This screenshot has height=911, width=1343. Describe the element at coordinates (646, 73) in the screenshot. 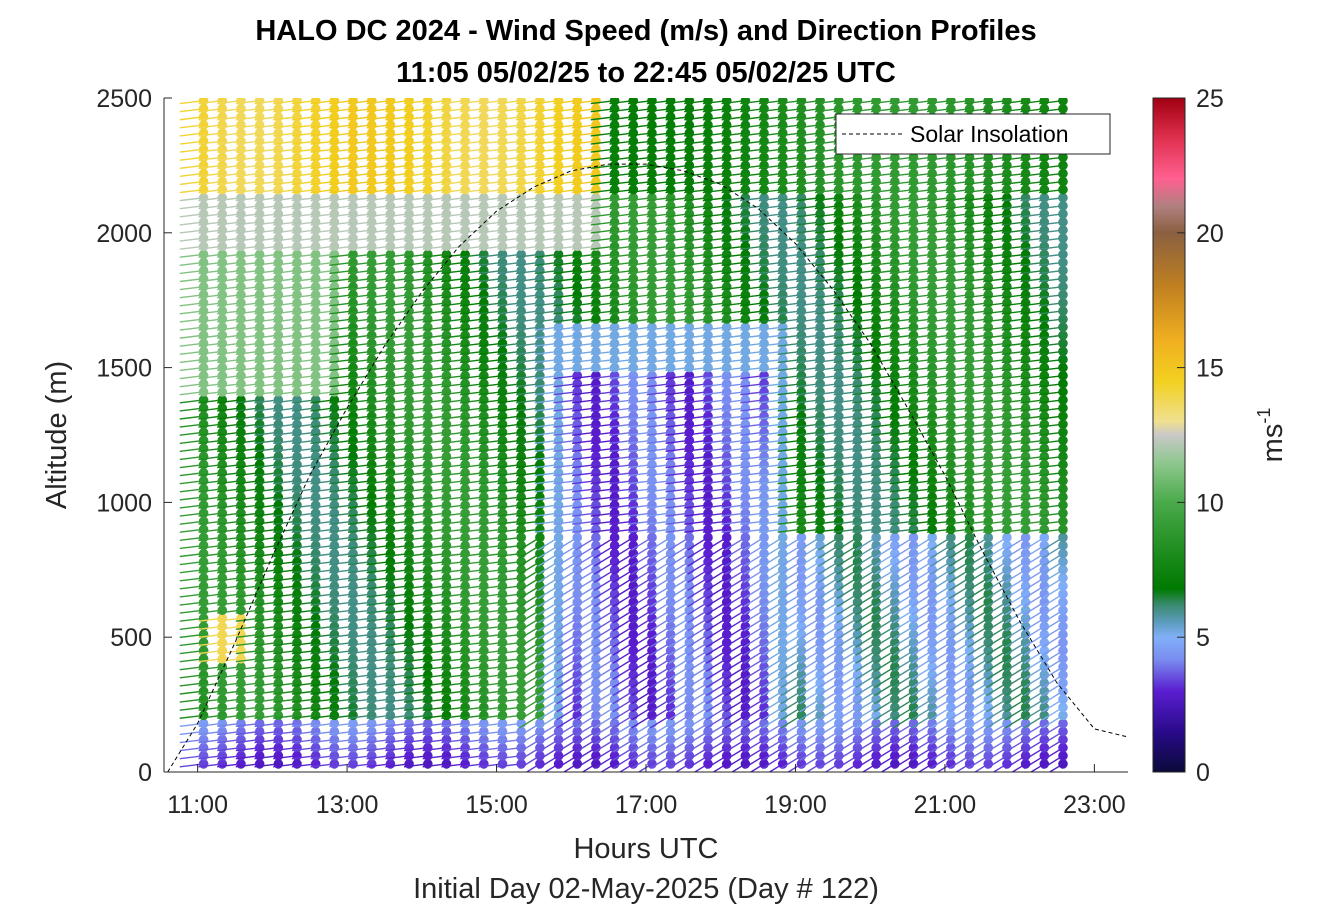

I see `chart-subtitle: 11:05 05/02/25 to 22:45 05/02/25 UTC` at that location.